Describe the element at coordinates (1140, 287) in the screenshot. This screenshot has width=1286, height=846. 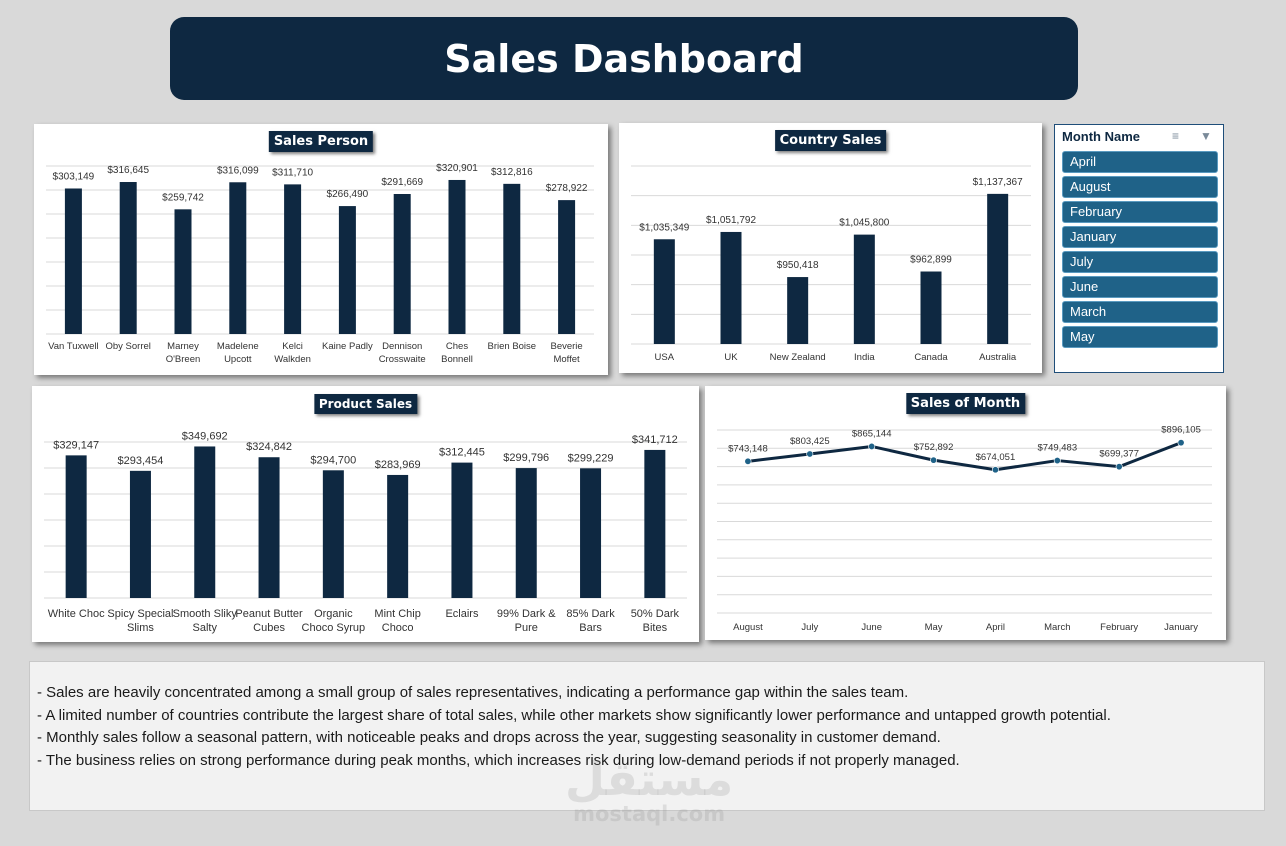
I see `slicer-item-june: June` at that location.